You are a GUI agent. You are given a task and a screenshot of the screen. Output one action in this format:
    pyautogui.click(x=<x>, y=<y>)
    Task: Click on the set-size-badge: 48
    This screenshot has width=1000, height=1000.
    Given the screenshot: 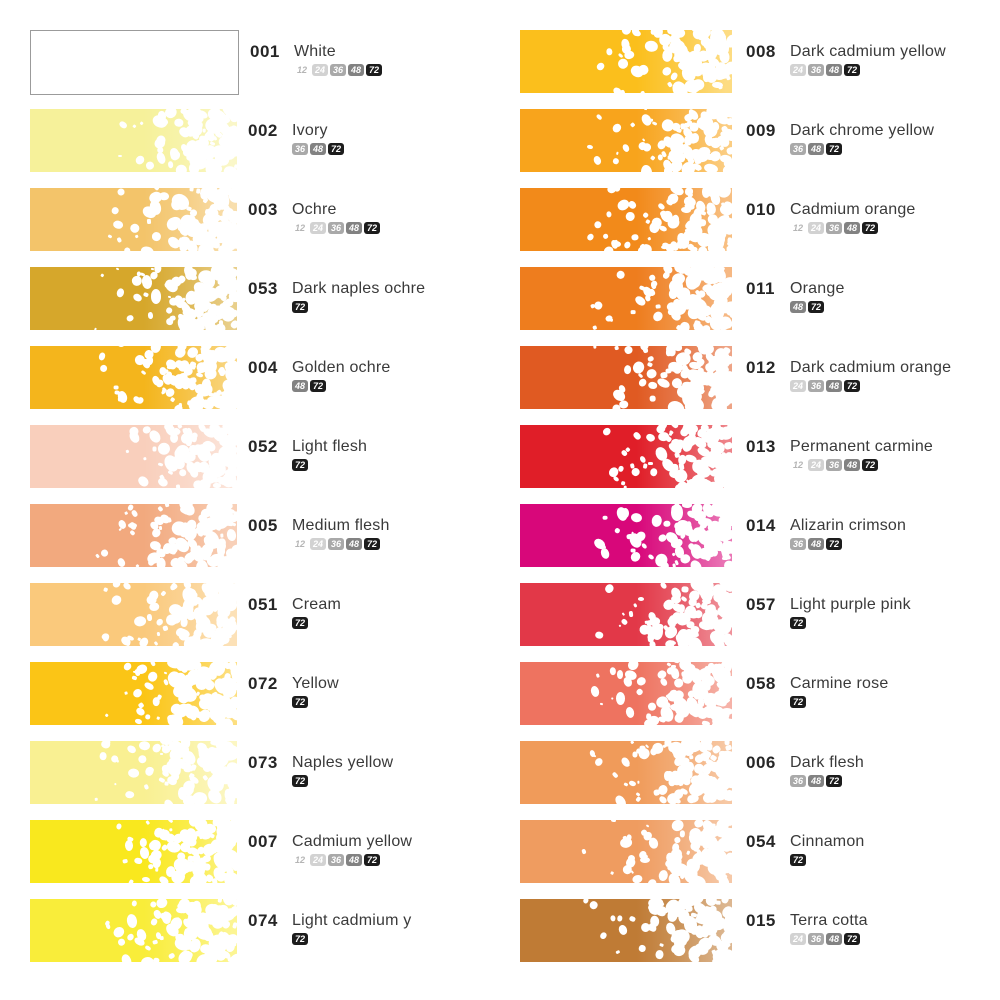 What is the action you would take?
    pyautogui.click(x=354, y=860)
    